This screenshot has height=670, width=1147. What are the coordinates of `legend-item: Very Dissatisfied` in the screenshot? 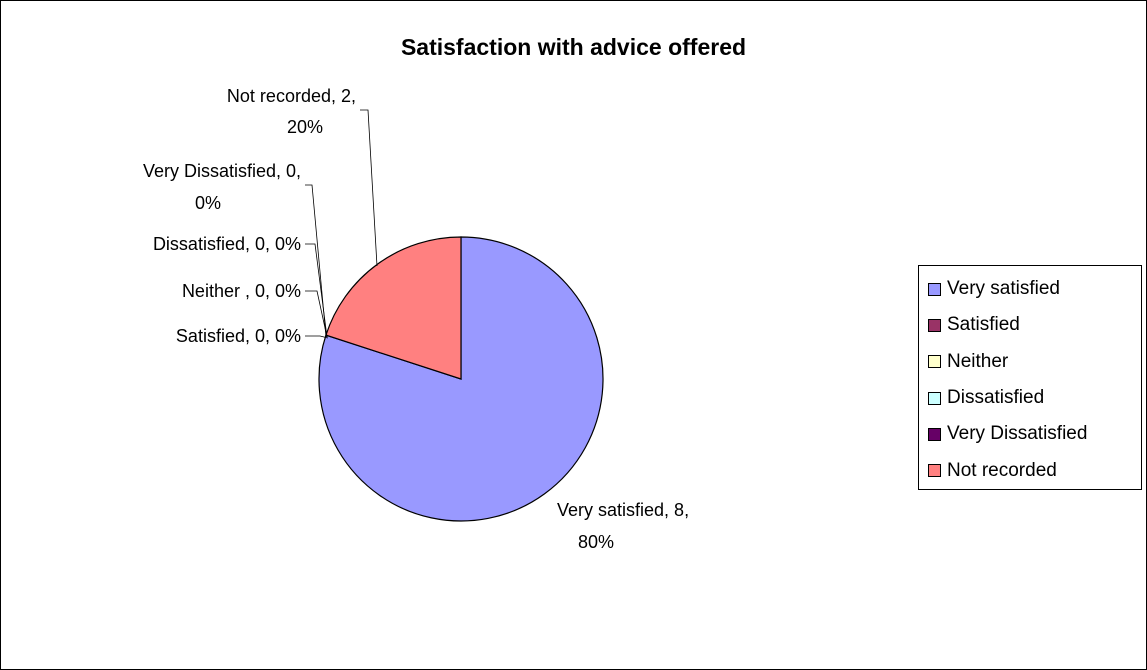 It's located at (1034, 434).